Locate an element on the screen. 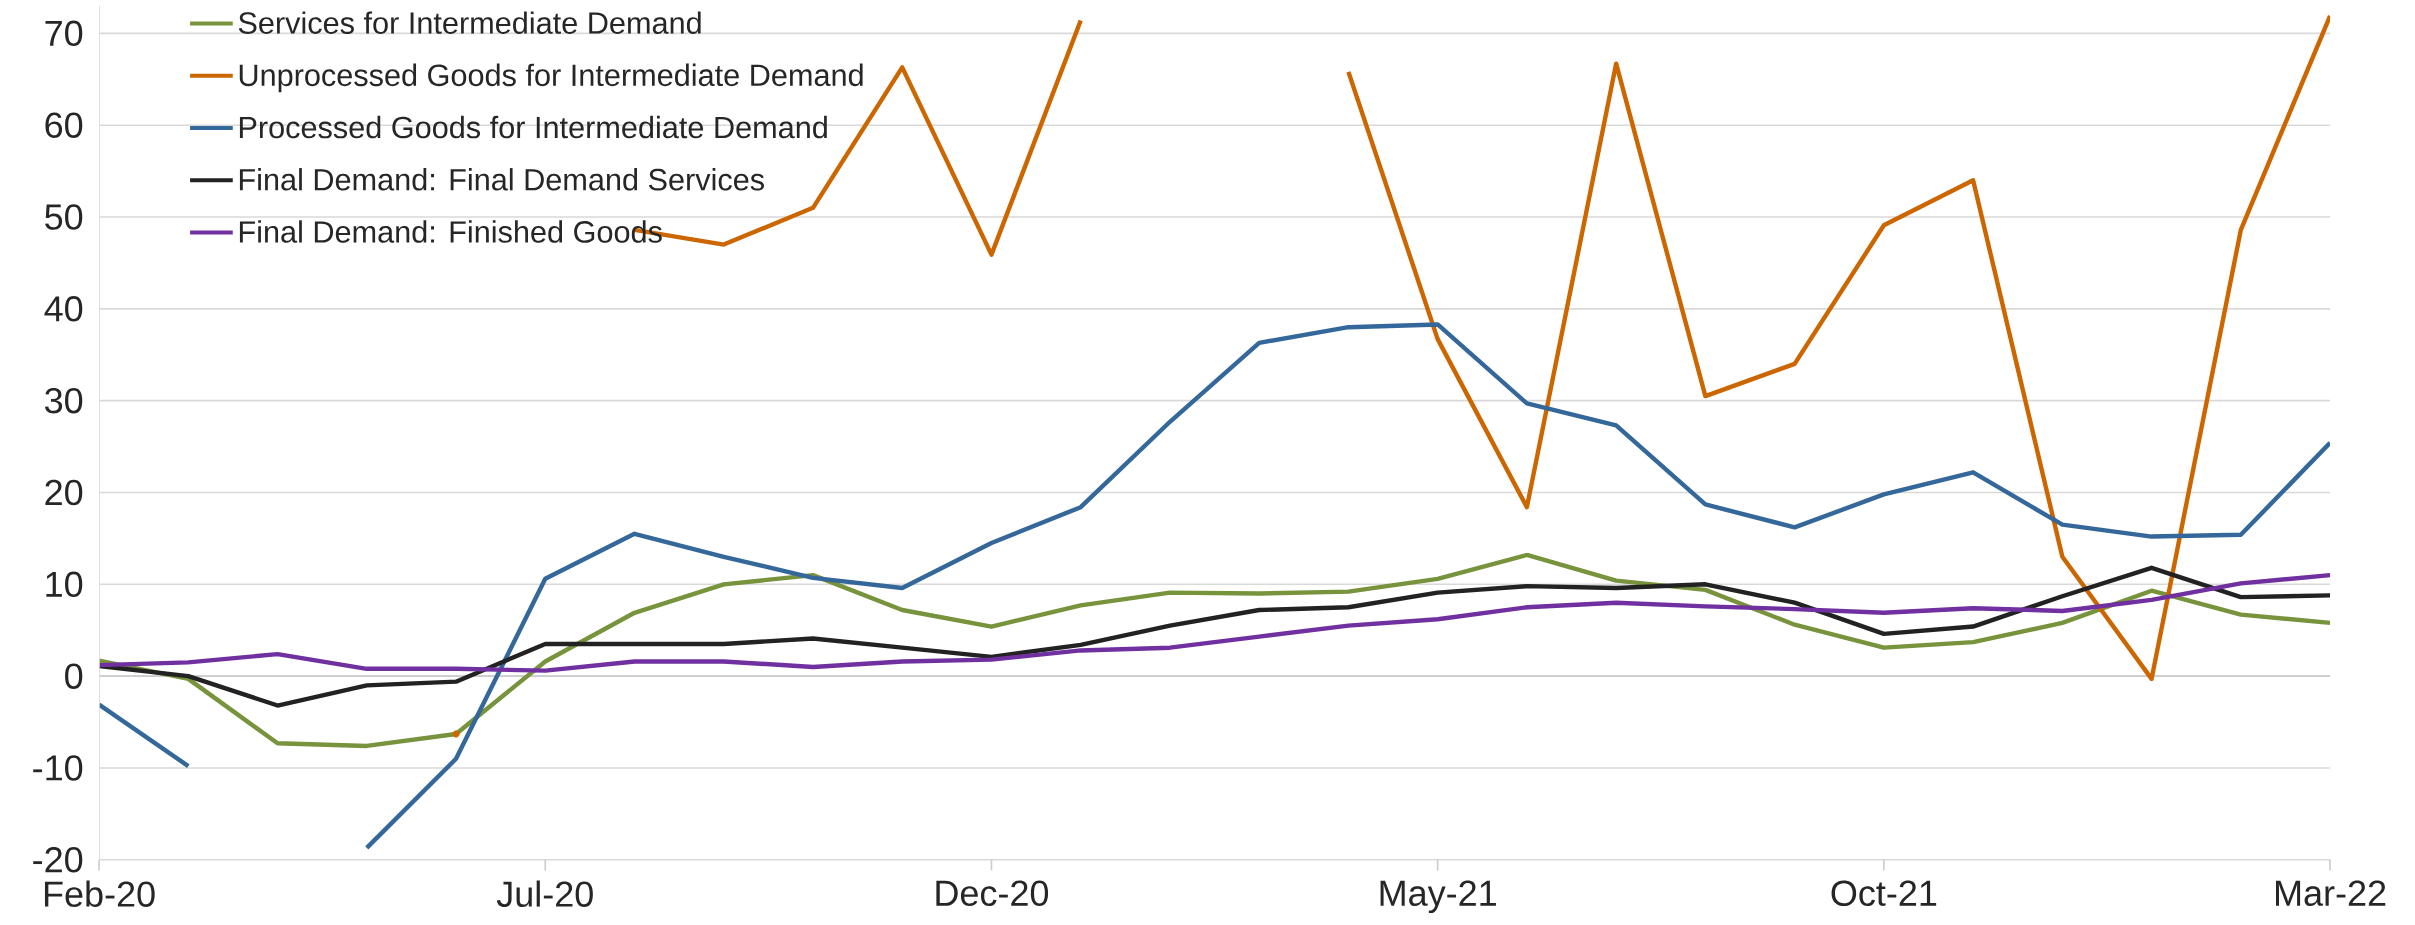 Image resolution: width=2415 pixels, height=925 pixels. legend-label: Unprocessed Goods for Intermediate Demand is located at coordinates (551, 78).